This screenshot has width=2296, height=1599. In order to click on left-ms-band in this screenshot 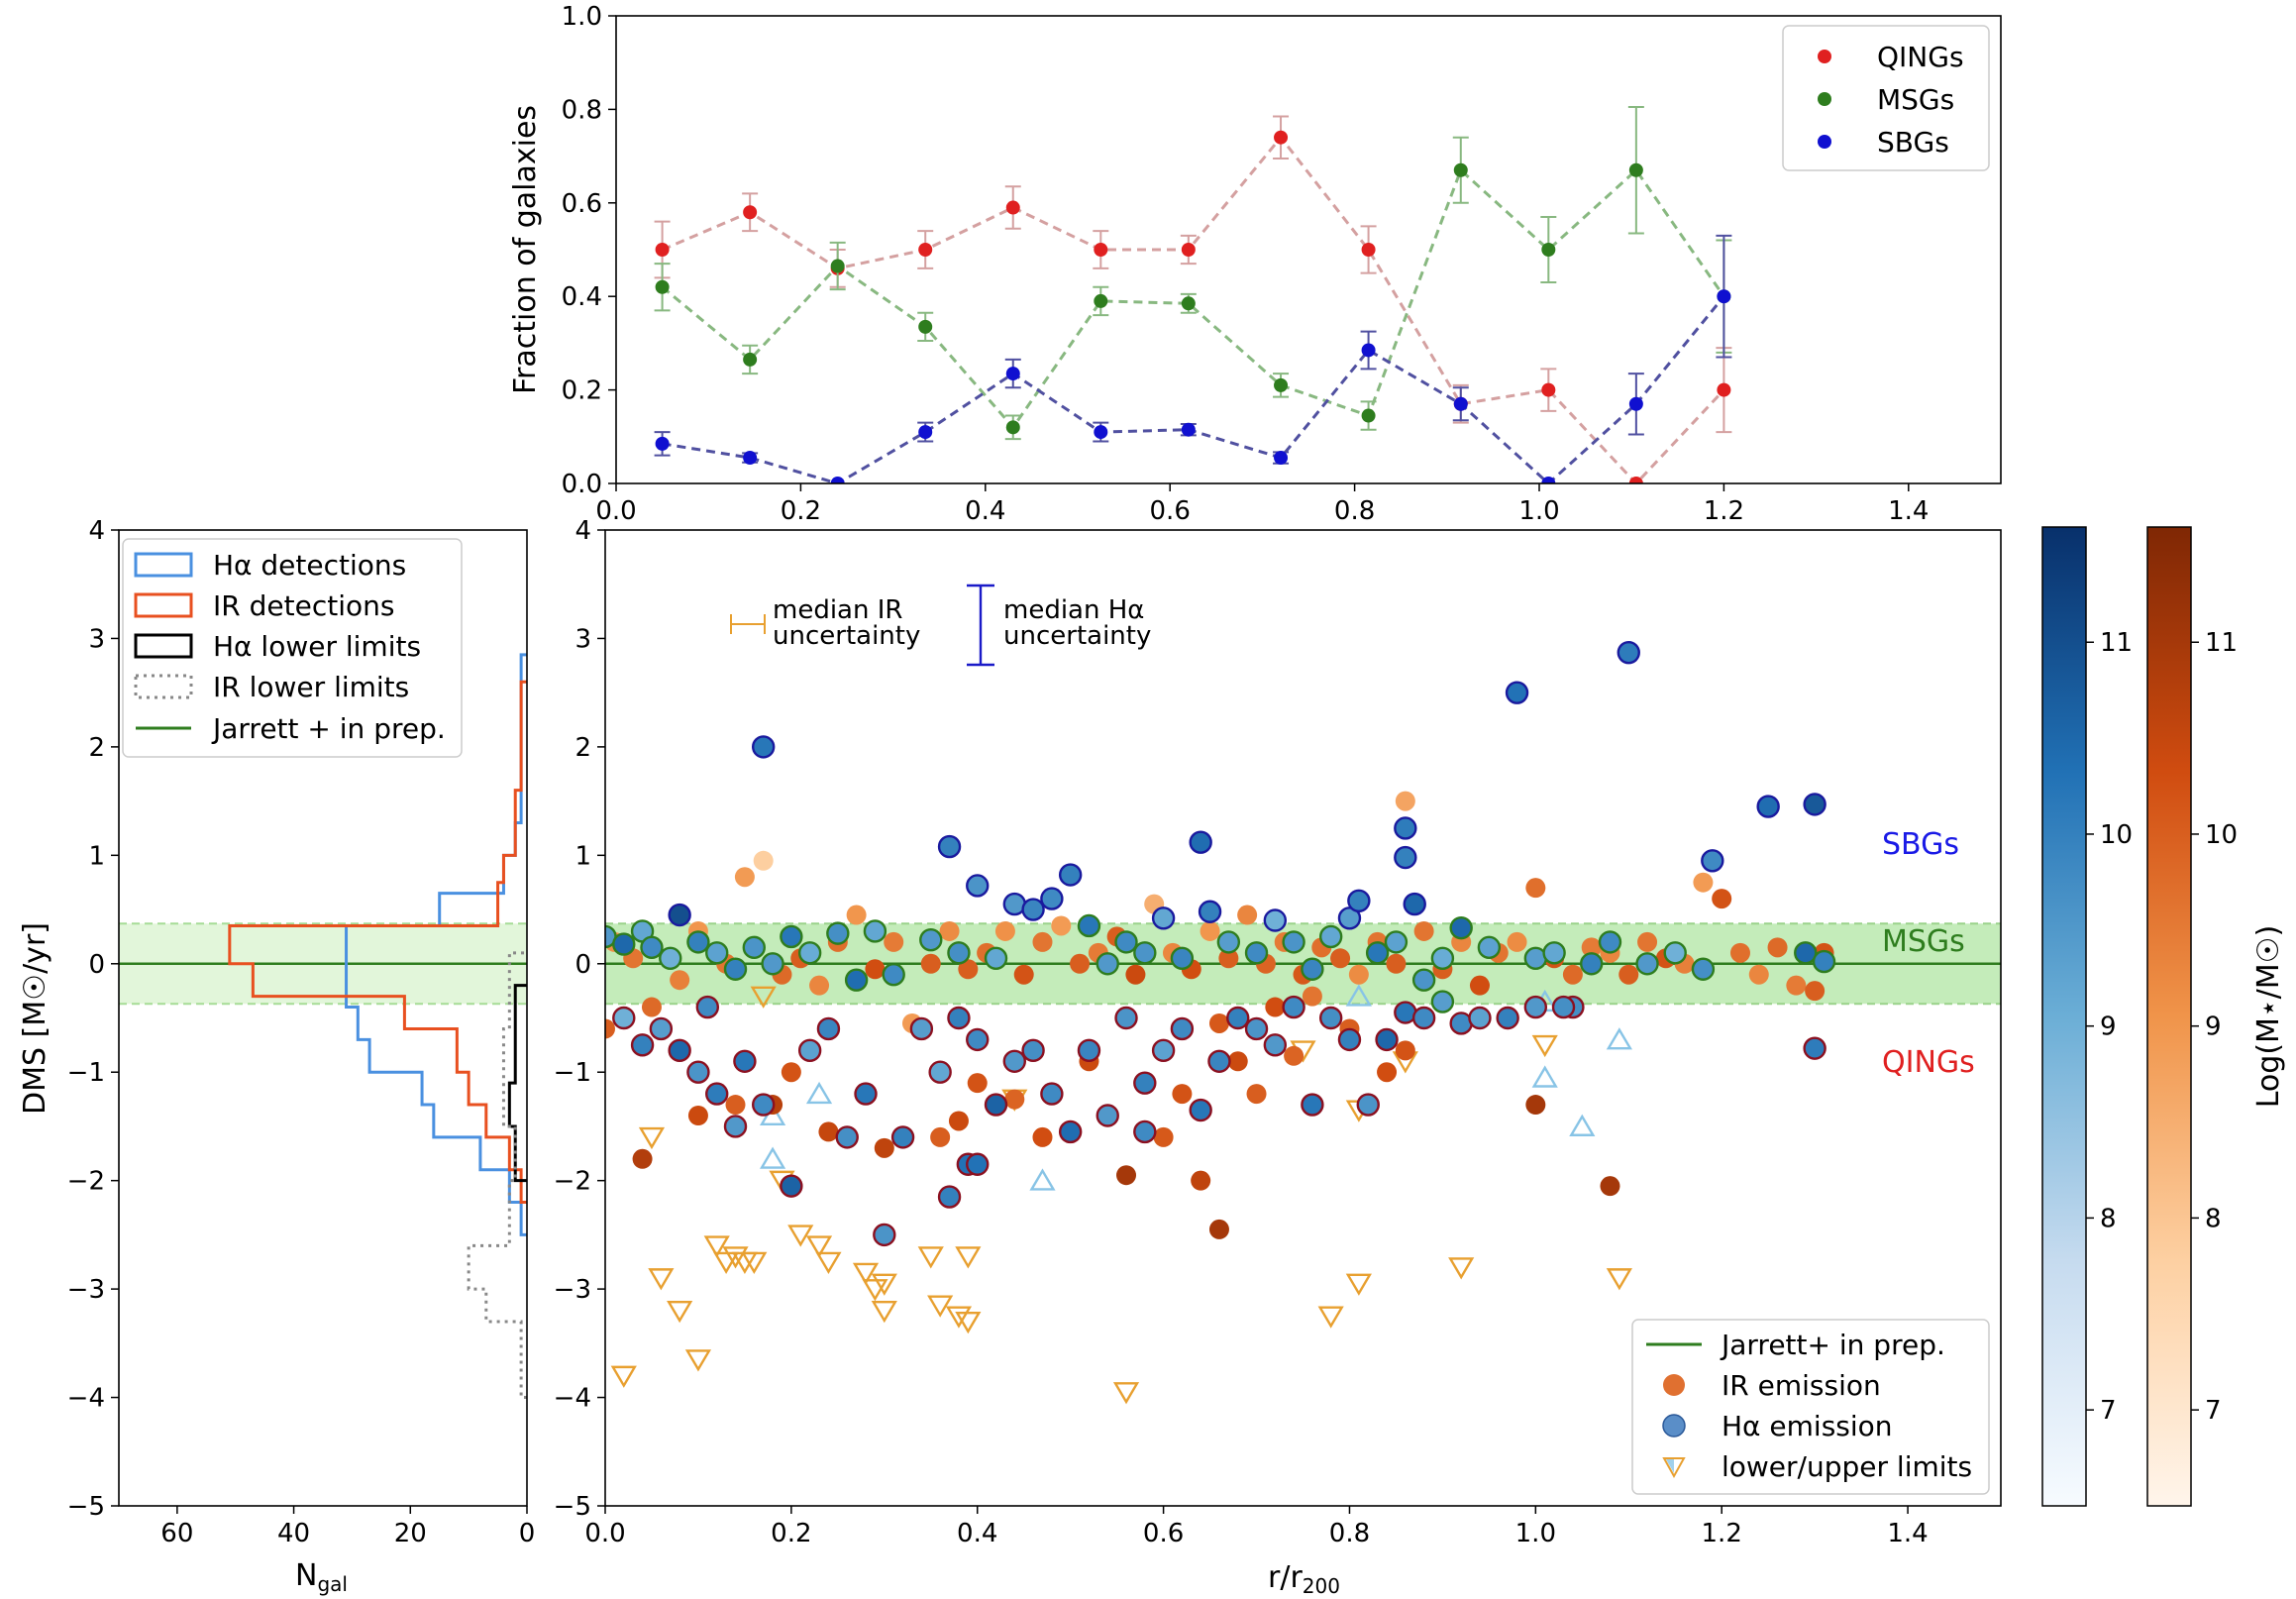, I will do `click(323, 964)`.